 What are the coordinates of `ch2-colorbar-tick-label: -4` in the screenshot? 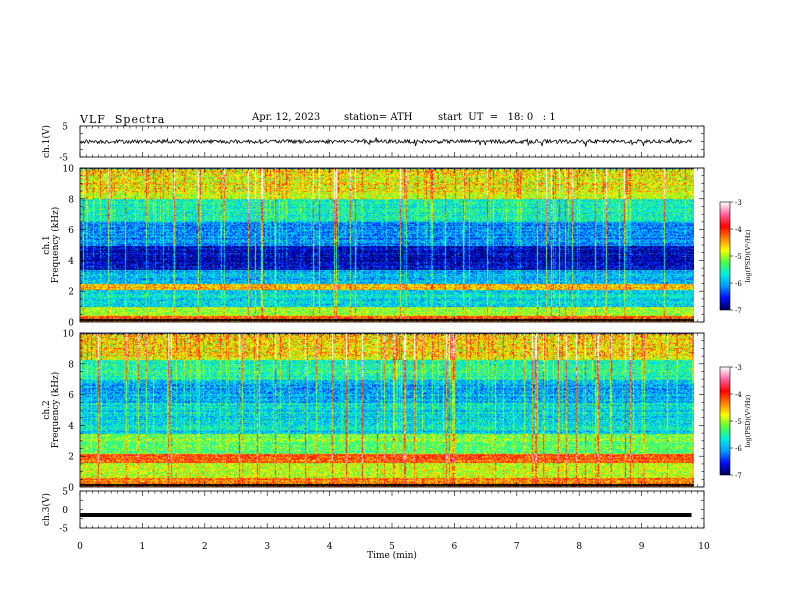 It's located at (738, 395).